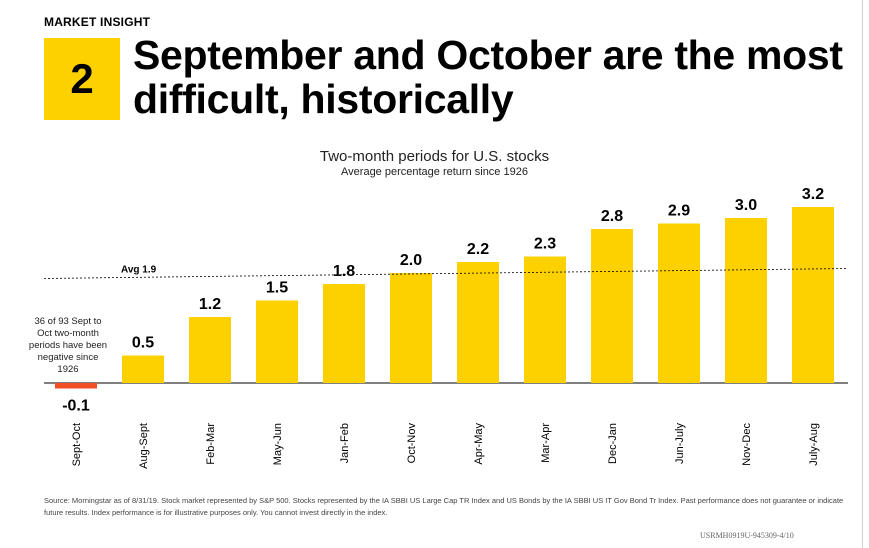  What do you see at coordinates (813, 295) in the screenshot?
I see `bar-july-aug` at bounding box center [813, 295].